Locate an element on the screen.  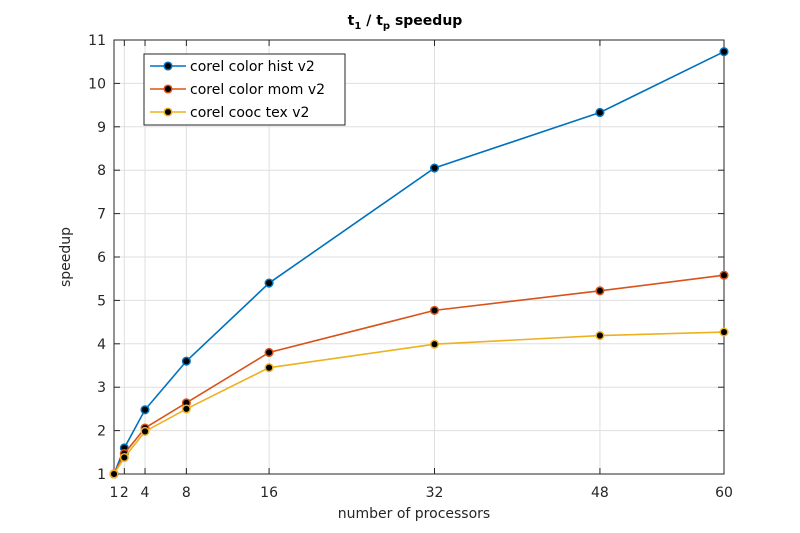
x-tick-label: 48 is located at coordinates (600, 493).